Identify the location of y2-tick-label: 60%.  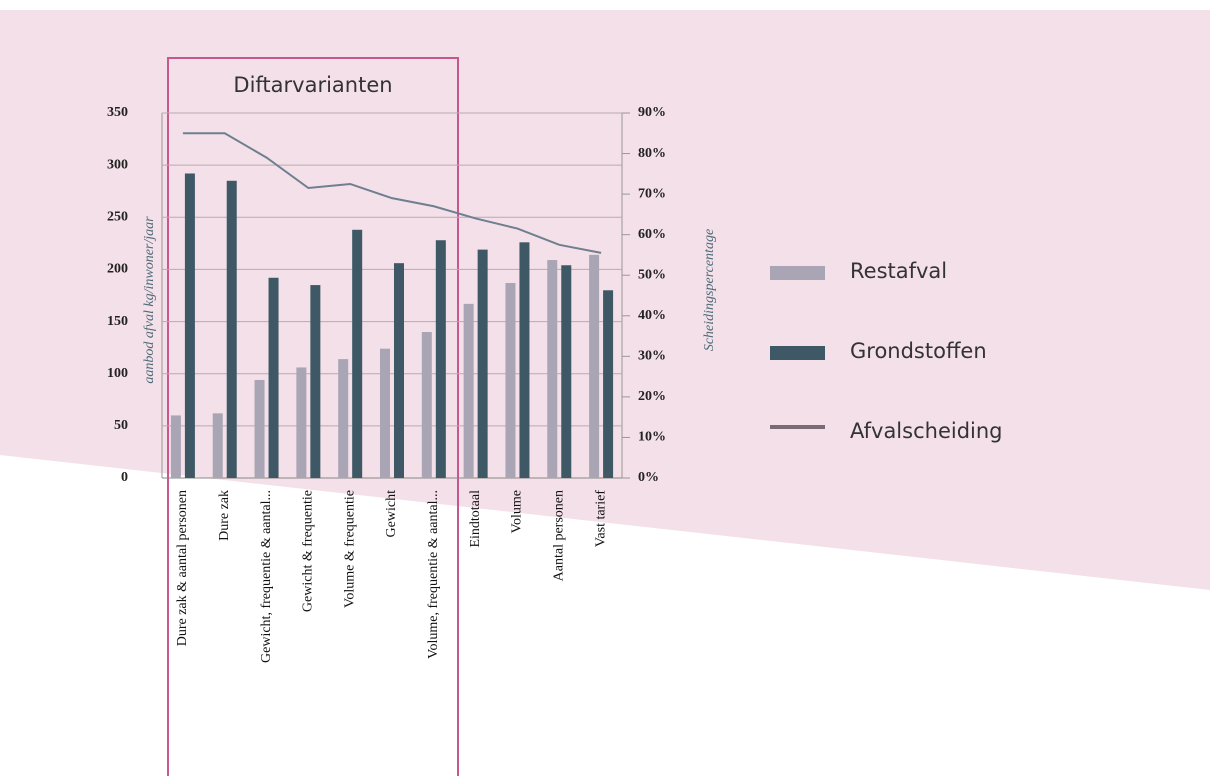
(652, 234).